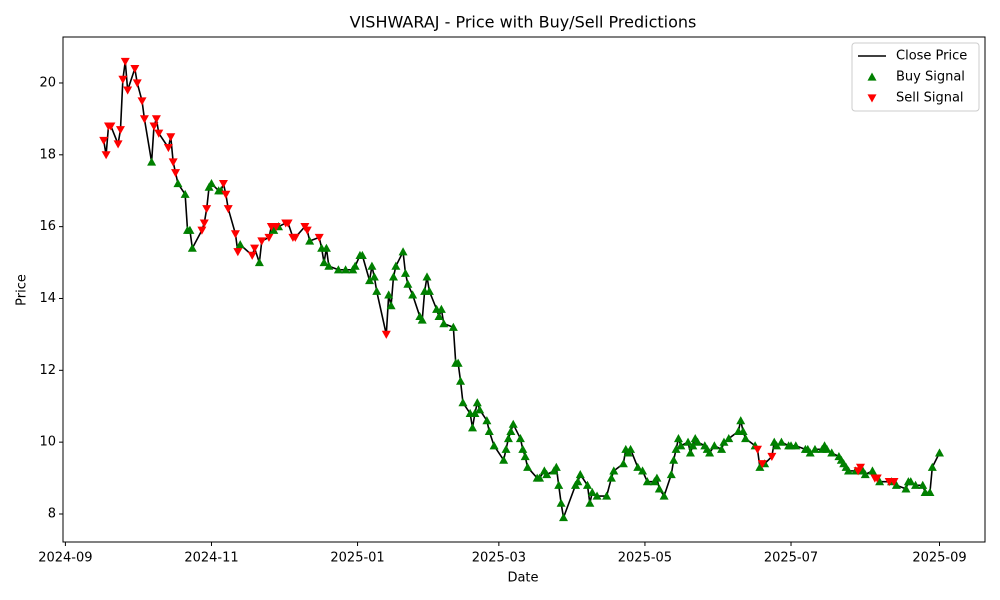 The height and width of the screenshot is (600, 1000). What do you see at coordinates (939, 558) in the screenshot?
I see `x-tick-label: 2025-09` at bounding box center [939, 558].